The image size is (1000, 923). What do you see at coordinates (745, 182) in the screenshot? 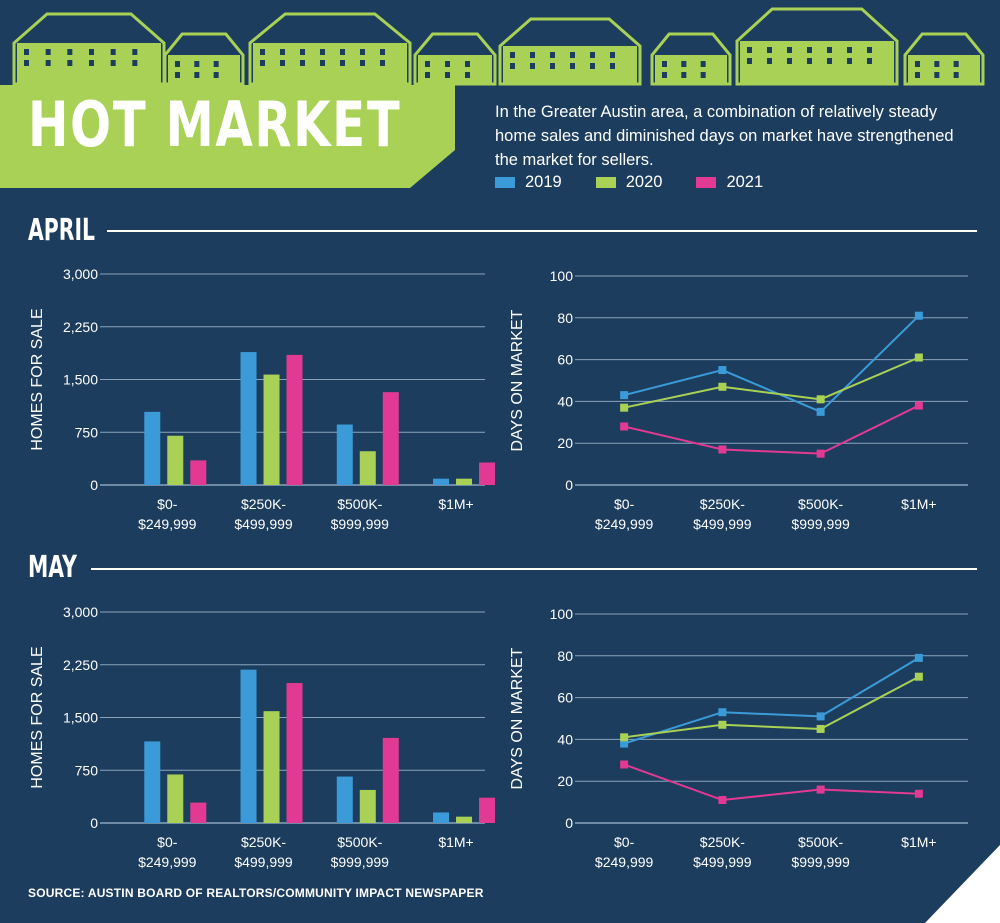
I see `legend-label-2021: 2021` at bounding box center [745, 182].